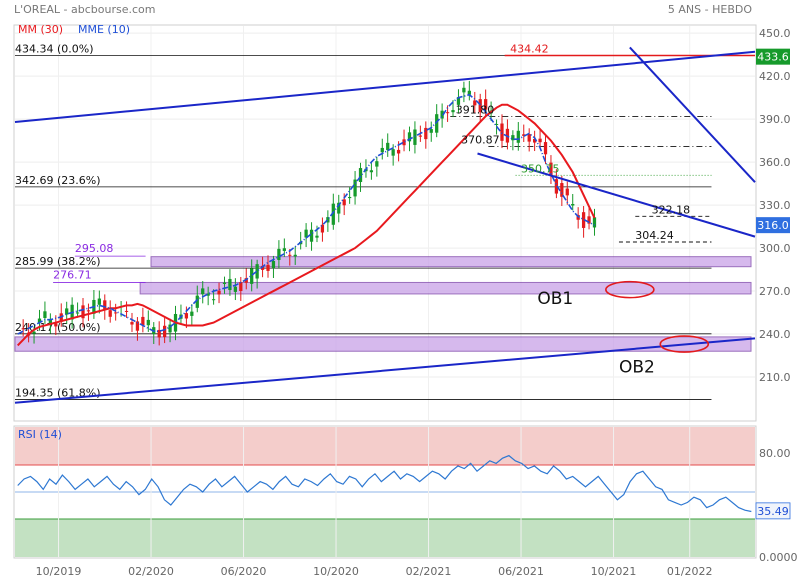  I want to click on annotation-label: 304.24, so click(654, 235).